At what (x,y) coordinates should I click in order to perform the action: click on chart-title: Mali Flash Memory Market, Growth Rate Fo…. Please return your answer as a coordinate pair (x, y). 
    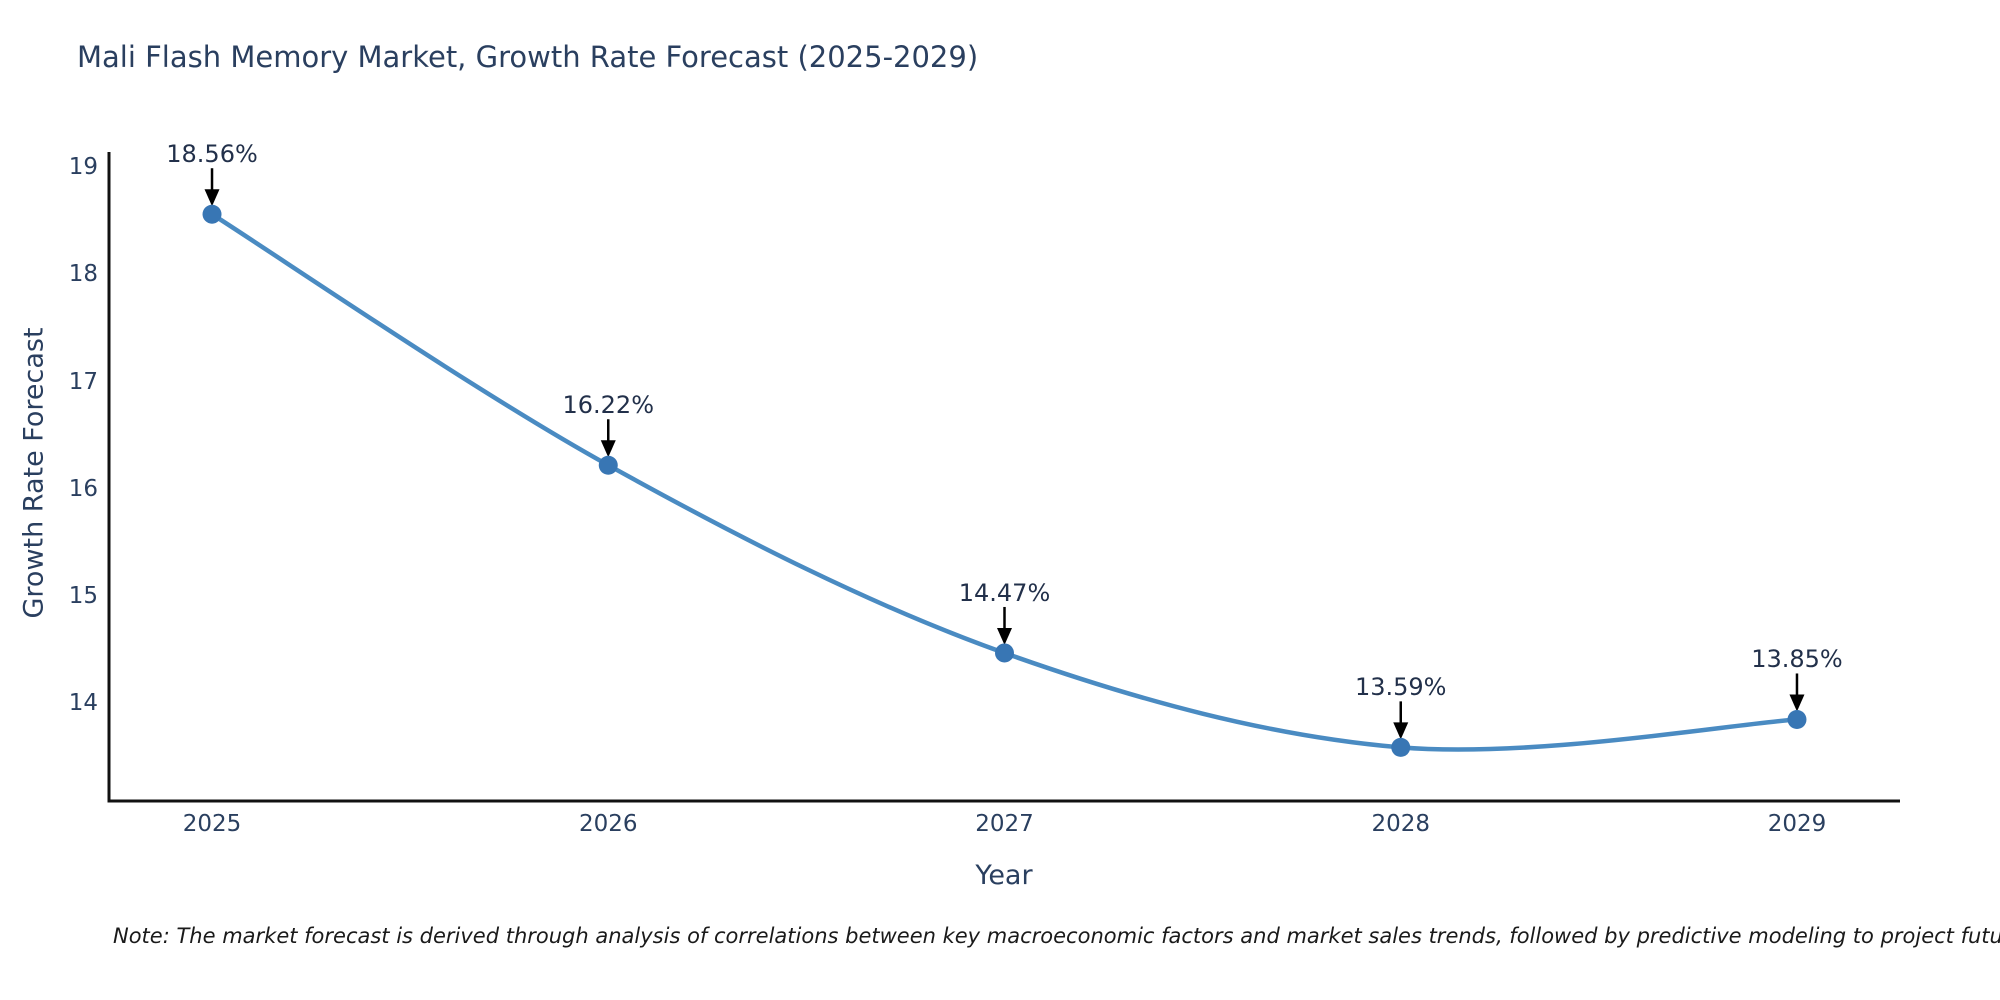
    Looking at the image, I should click on (528, 57).